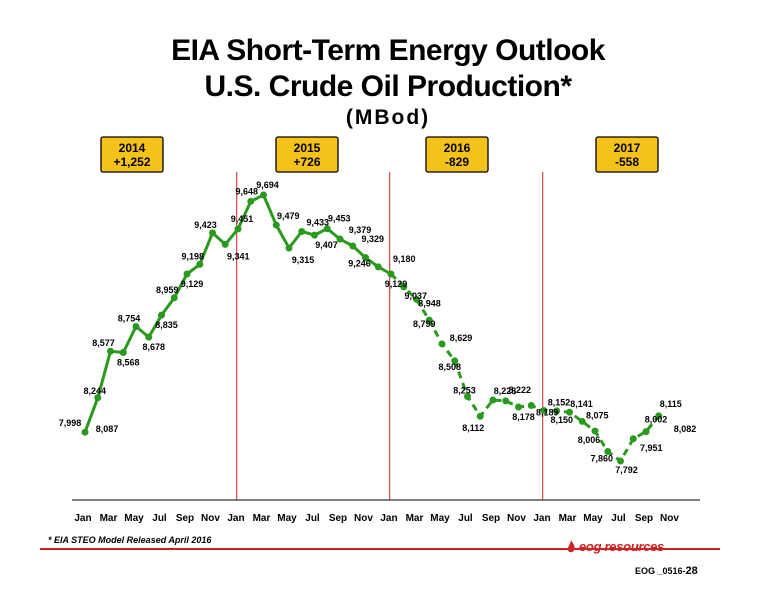 This screenshot has width=776, height=600. I want to click on data-label: 8,799, so click(424, 324).